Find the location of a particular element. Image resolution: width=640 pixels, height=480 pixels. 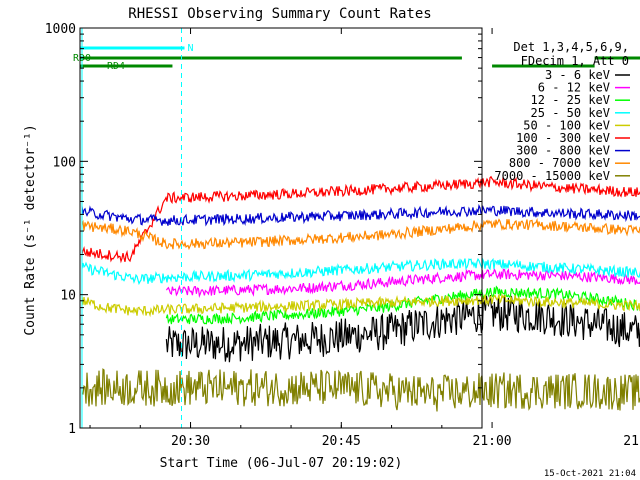

rd4-label: RD4 is located at coordinates (116, 66).